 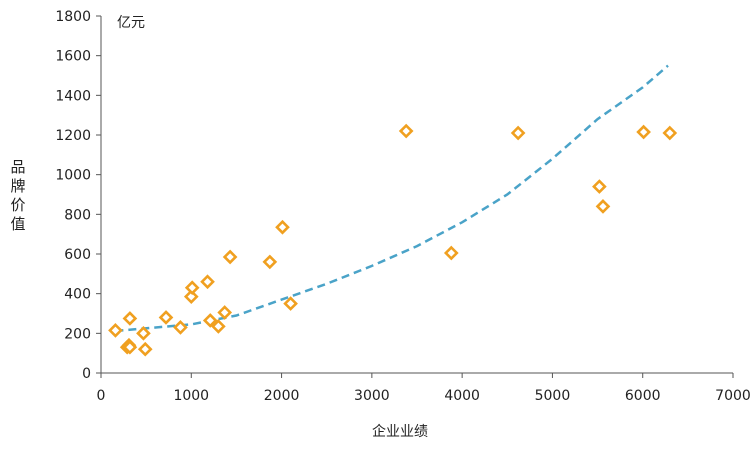 I want to click on x-tick-label: 0, so click(x=101, y=396).